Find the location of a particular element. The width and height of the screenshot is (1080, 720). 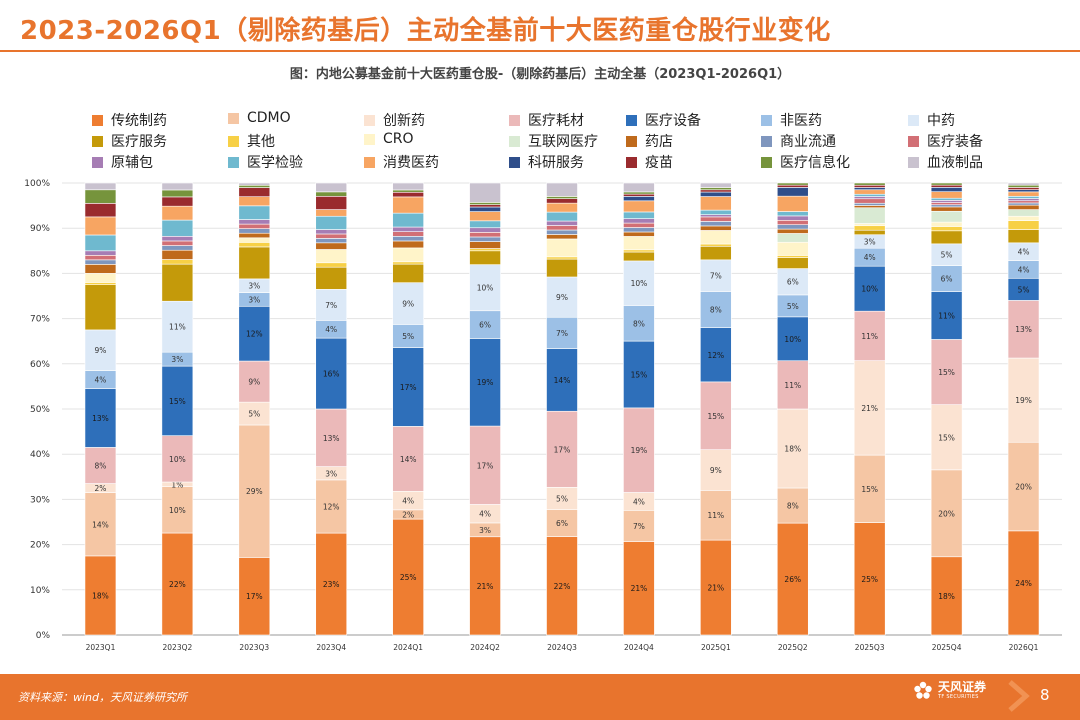

legend-label: 医疗信息化 is located at coordinates (815, 163).